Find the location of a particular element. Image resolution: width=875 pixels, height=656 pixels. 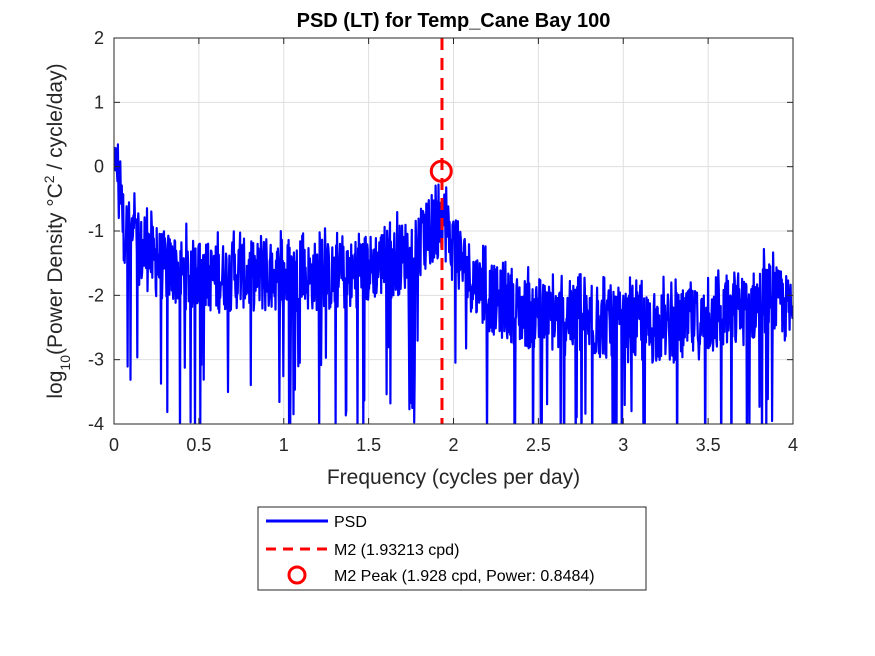

y-label-log: log is located at coordinates (55, 385).